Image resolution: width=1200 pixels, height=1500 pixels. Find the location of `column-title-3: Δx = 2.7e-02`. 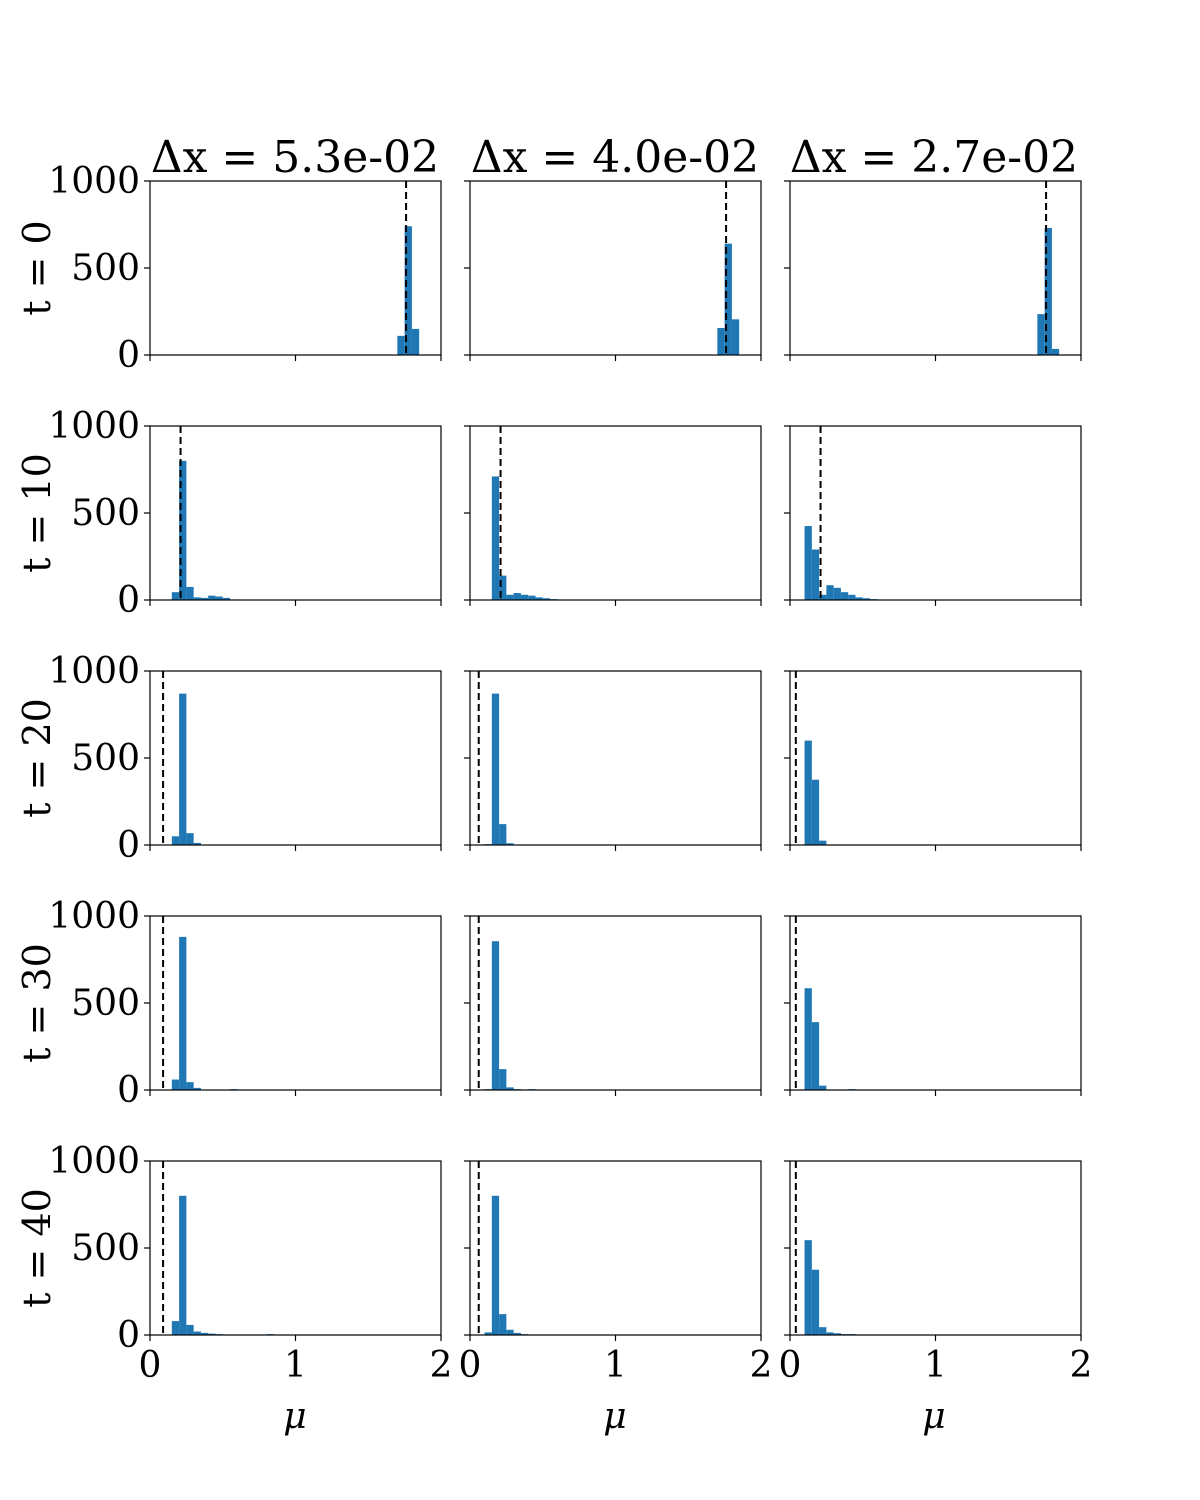

column-title-3: Δx = 2.7e-02 is located at coordinates (934, 157).